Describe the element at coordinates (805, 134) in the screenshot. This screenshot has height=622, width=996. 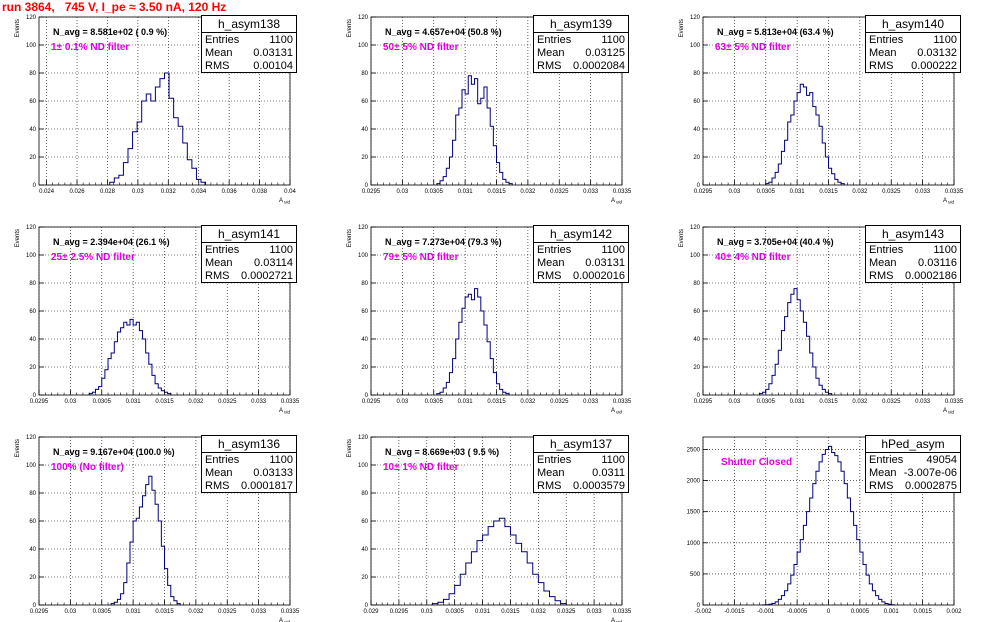
I see `histogram-line-h_asym140` at that location.